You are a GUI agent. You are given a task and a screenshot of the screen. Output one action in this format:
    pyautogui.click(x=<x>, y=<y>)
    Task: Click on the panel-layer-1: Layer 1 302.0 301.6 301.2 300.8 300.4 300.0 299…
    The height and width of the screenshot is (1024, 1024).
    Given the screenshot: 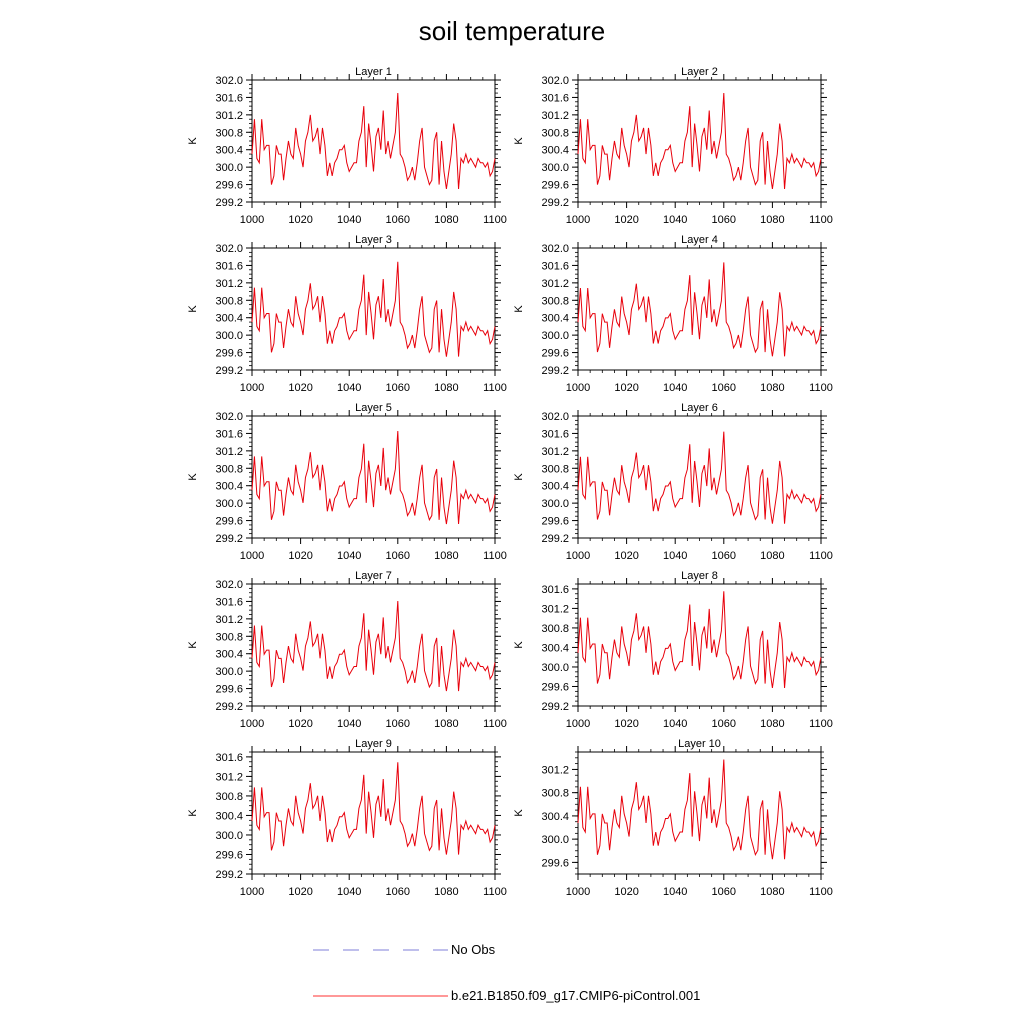 What is the action you would take?
    pyautogui.click(x=347, y=146)
    